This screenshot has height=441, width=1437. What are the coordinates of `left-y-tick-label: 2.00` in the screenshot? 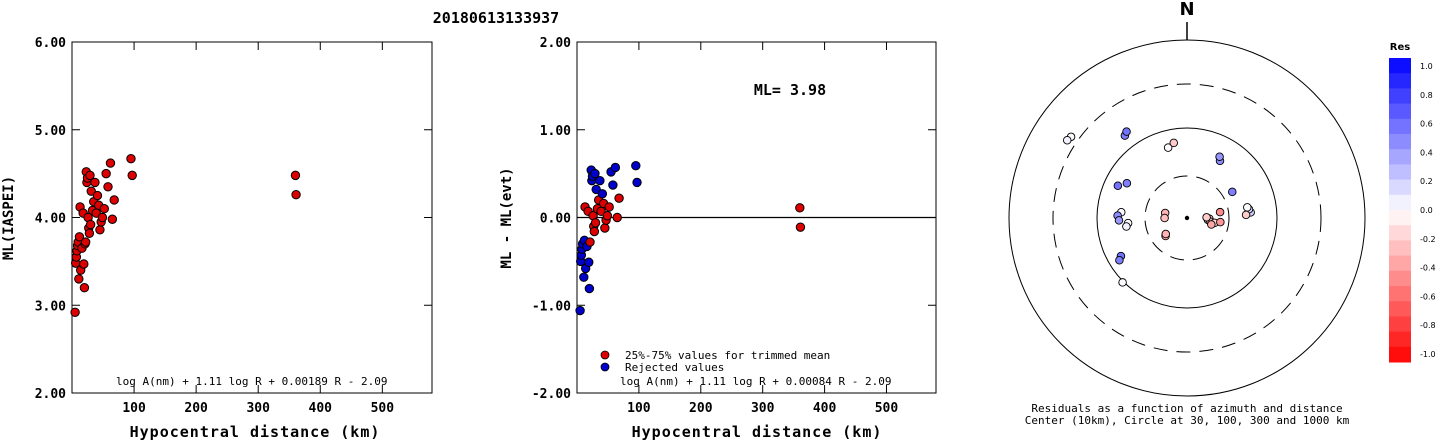 It's located at (50, 394).